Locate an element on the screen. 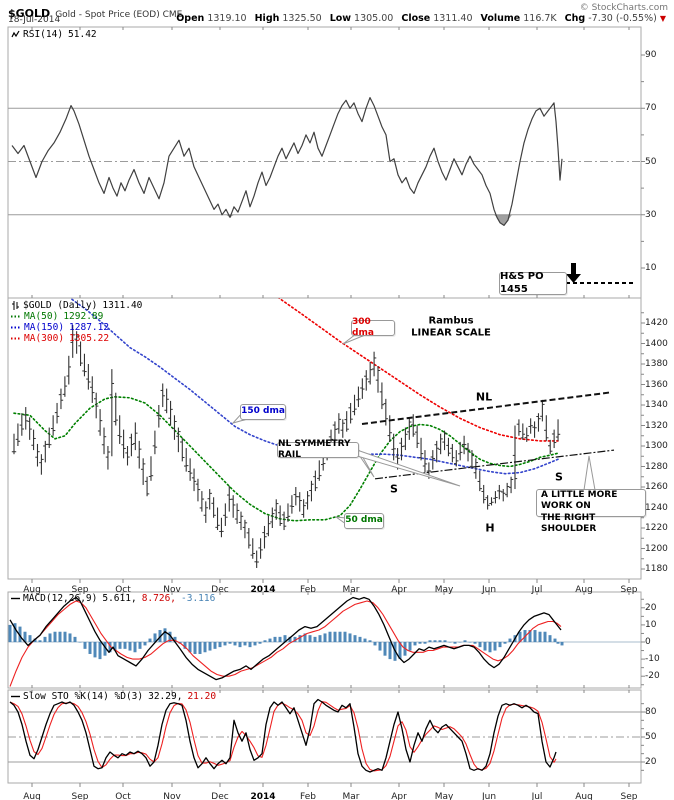  macd-value-3: -3.116 is located at coordinates (198, 598).